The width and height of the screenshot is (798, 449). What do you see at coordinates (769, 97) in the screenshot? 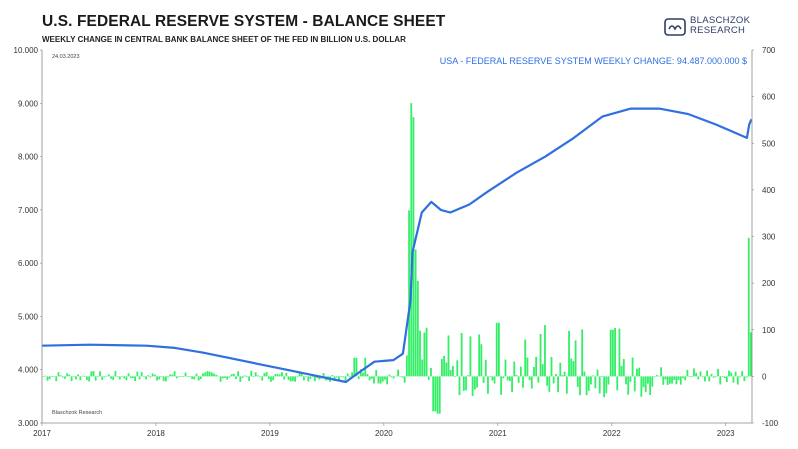
I see `y-right-tick-label: 600` at bounding box center [769, 97].